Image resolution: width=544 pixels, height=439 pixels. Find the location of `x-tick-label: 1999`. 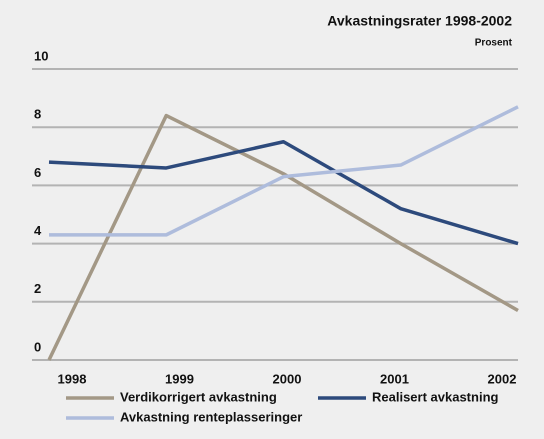

x-tick-label: 1999 is located at coordinates (179, 378).